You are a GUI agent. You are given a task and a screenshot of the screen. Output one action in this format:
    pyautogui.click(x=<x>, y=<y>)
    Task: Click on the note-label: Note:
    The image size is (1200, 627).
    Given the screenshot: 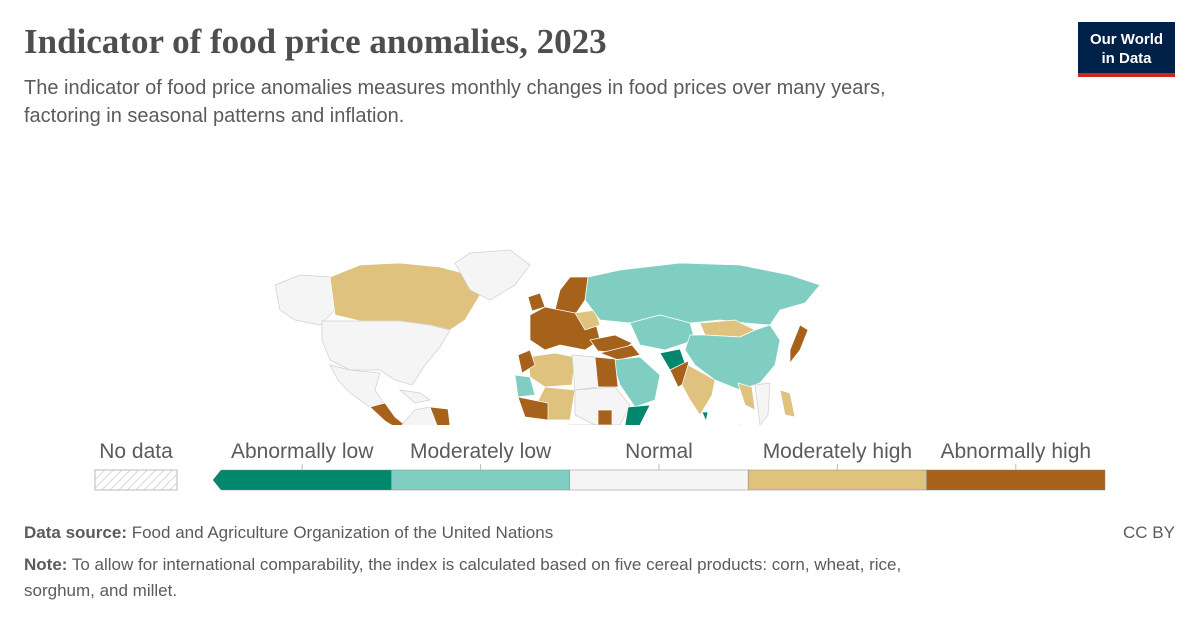 What is the action you would take?
    pyautogui.click(x=46, y=564)
    